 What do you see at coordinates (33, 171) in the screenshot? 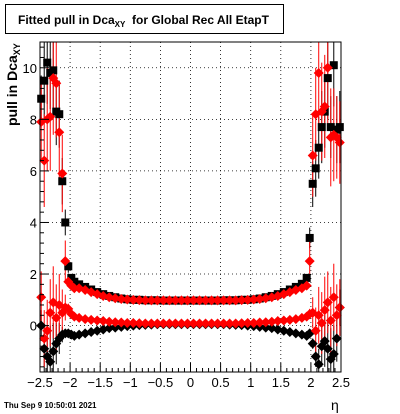
I see `y-tick-label: 6` at bounding box center [33, 171].